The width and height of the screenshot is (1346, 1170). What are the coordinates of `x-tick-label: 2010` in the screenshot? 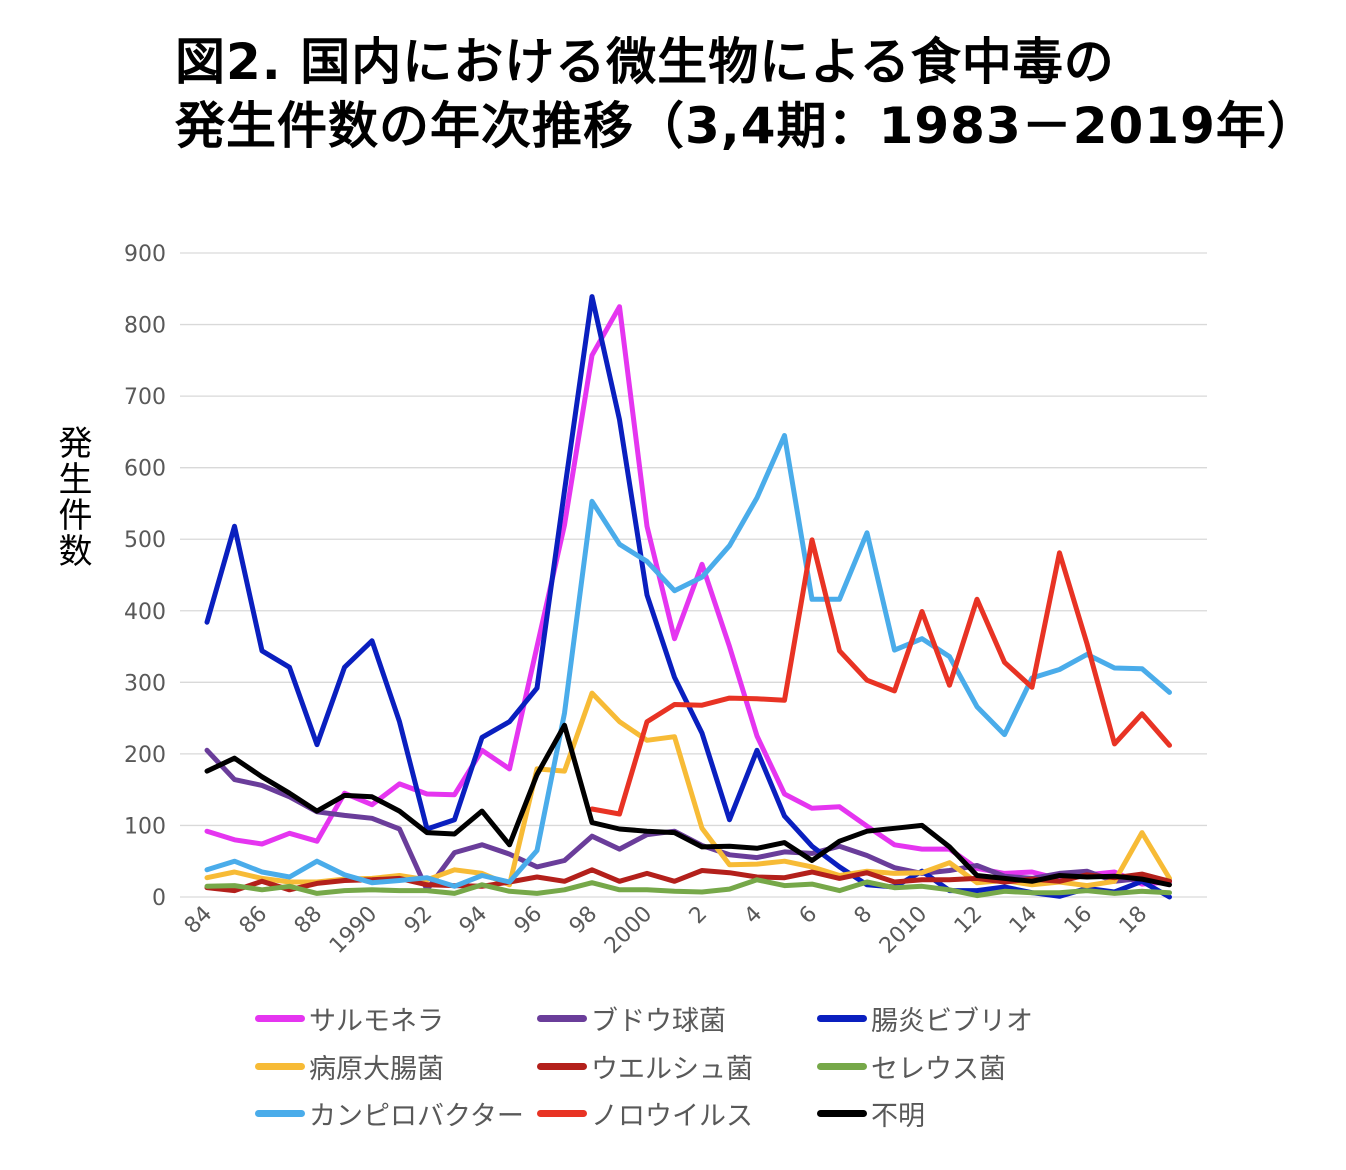 It's located at (903, 930).